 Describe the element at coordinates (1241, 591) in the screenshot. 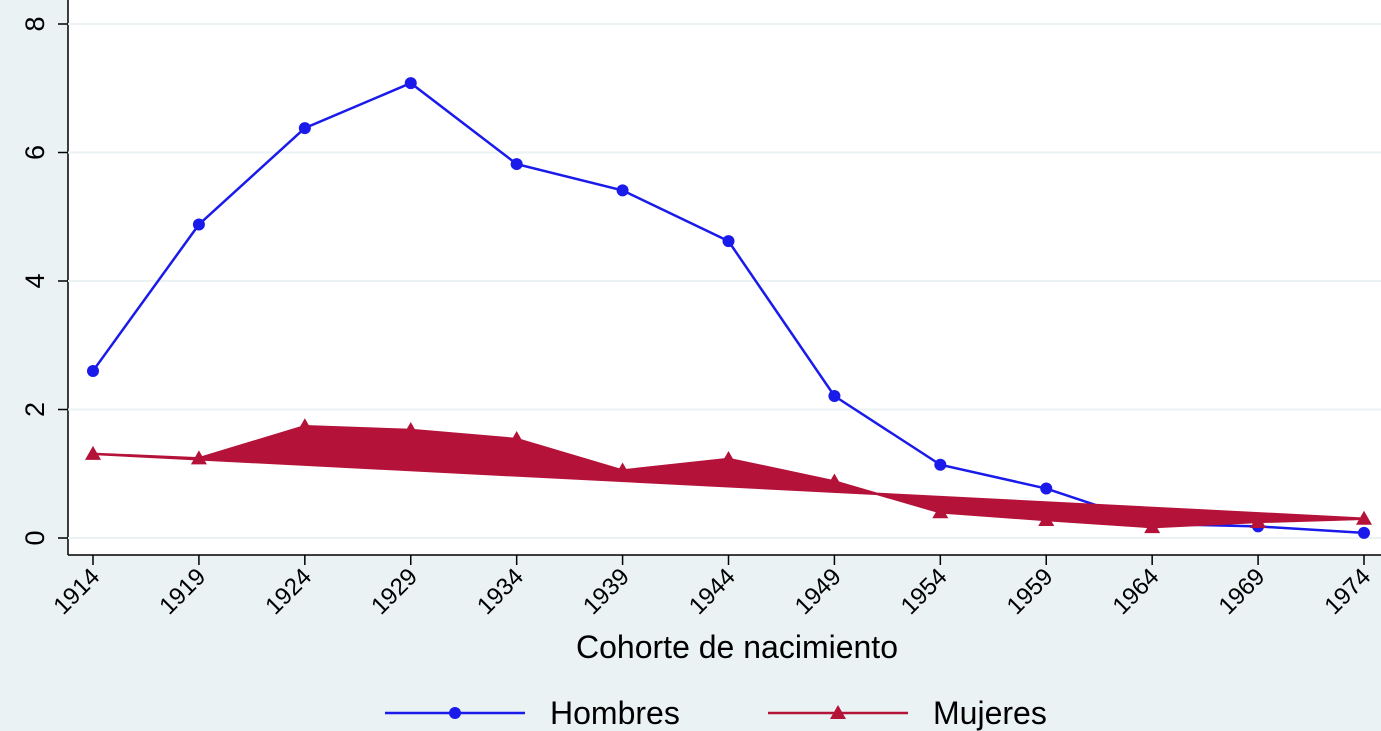

I see `x-tick-label: 1969` at that location.